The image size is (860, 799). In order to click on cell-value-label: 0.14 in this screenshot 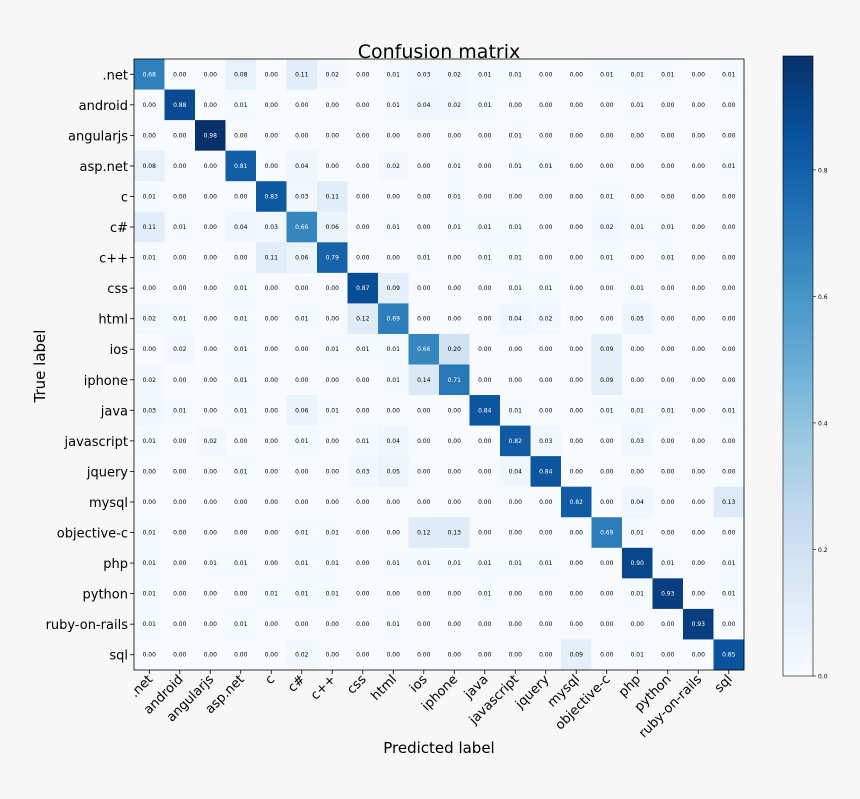, I will do `click(424, 380)`.